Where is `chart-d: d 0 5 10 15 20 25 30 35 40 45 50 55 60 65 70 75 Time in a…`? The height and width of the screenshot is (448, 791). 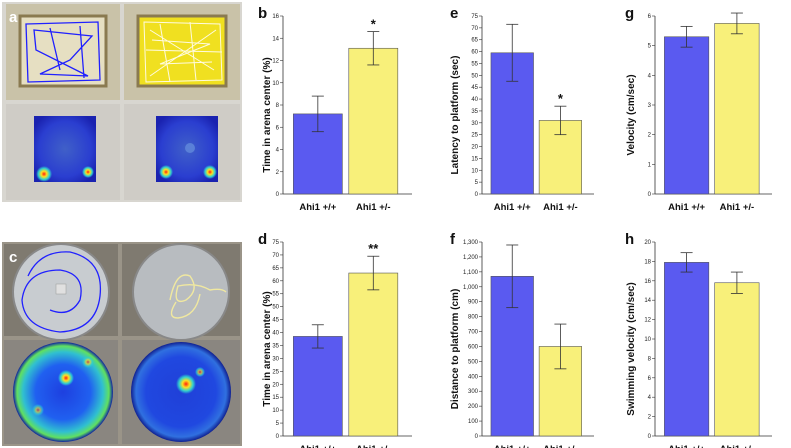
chart-d: d 0 5 10 15 20 25 30 35 40 45 50 55 60 65 70 75 Time in a… is located at coordinates (335, 339).